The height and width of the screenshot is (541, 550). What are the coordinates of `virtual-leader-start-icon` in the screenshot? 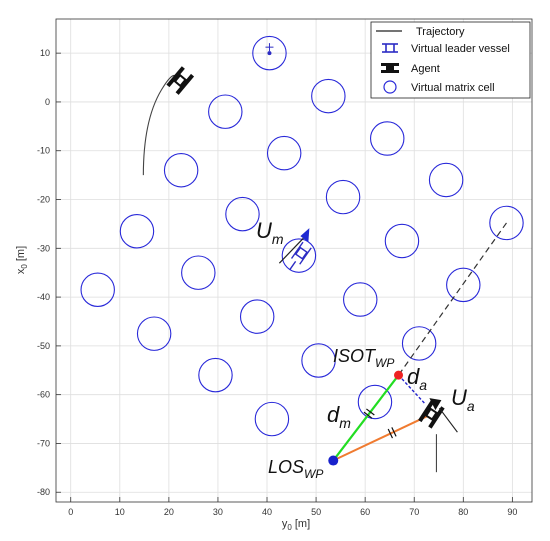 It's located at (269, 49).